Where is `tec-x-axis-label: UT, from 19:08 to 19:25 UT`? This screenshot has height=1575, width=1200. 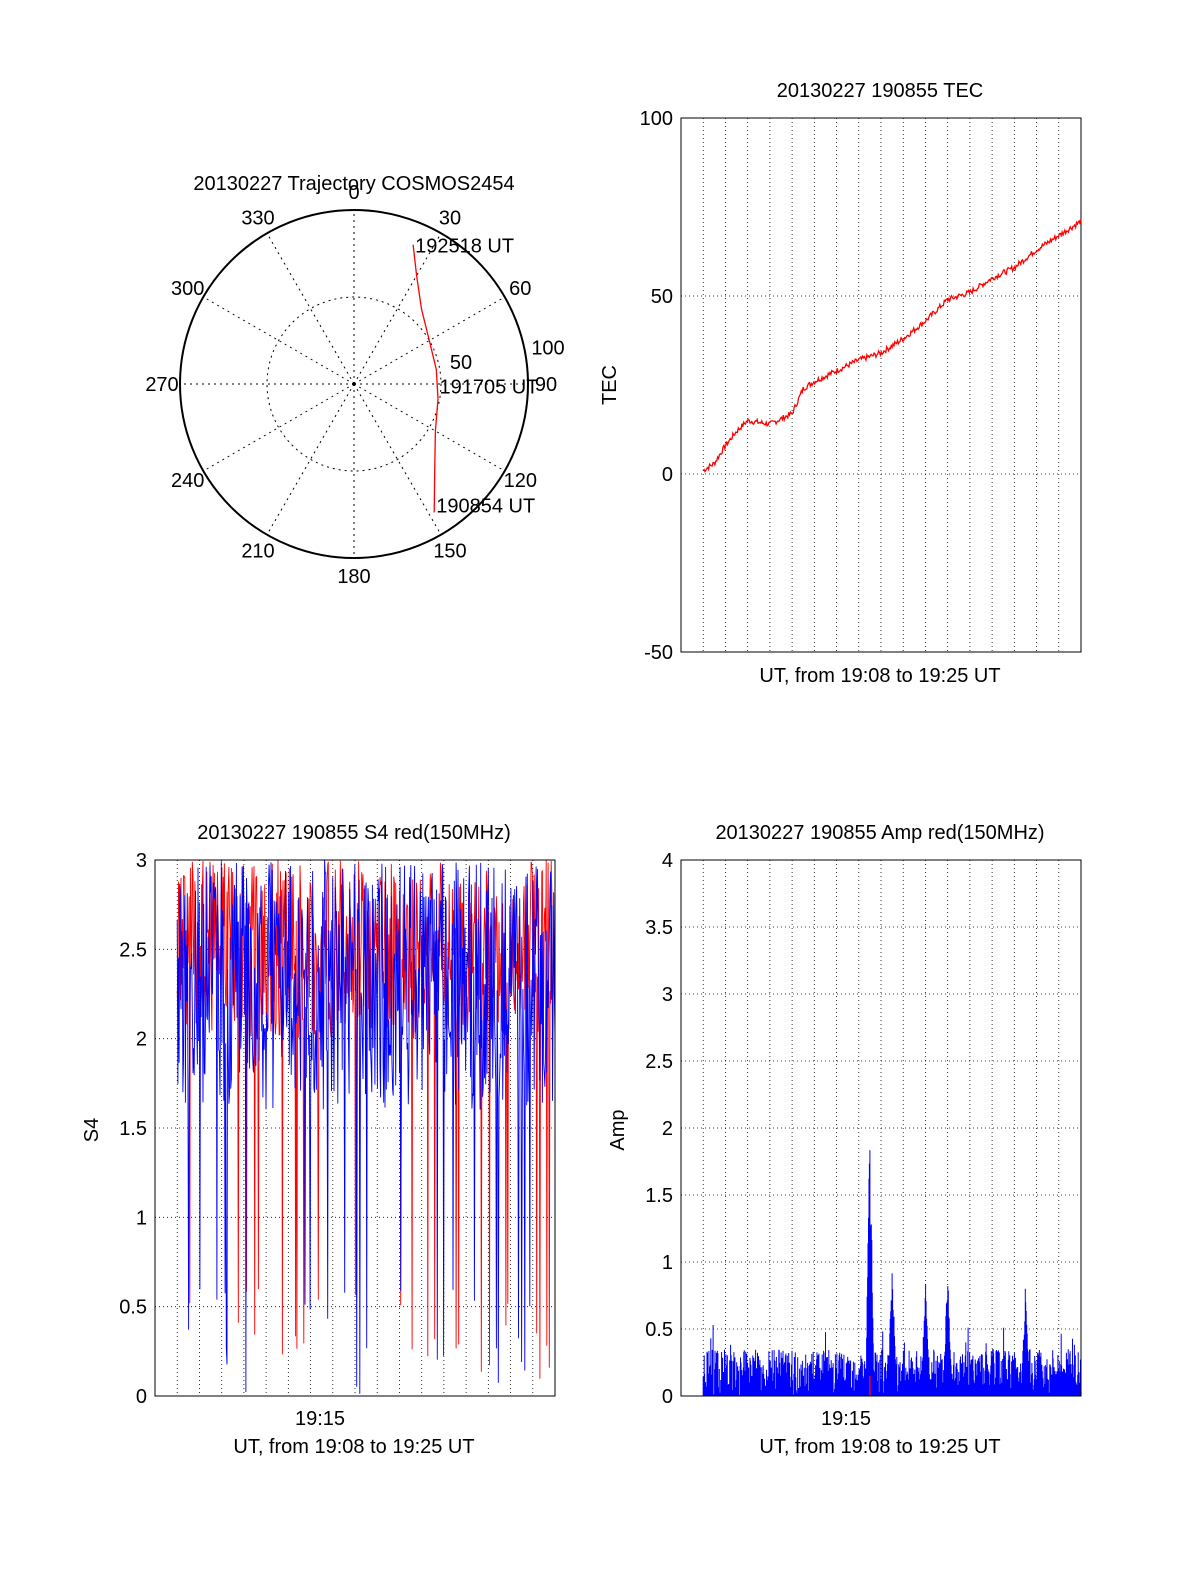
tec-x-axis-label: UT, from 19:08 to 19:25 UT is located at coordinates (879, 676).